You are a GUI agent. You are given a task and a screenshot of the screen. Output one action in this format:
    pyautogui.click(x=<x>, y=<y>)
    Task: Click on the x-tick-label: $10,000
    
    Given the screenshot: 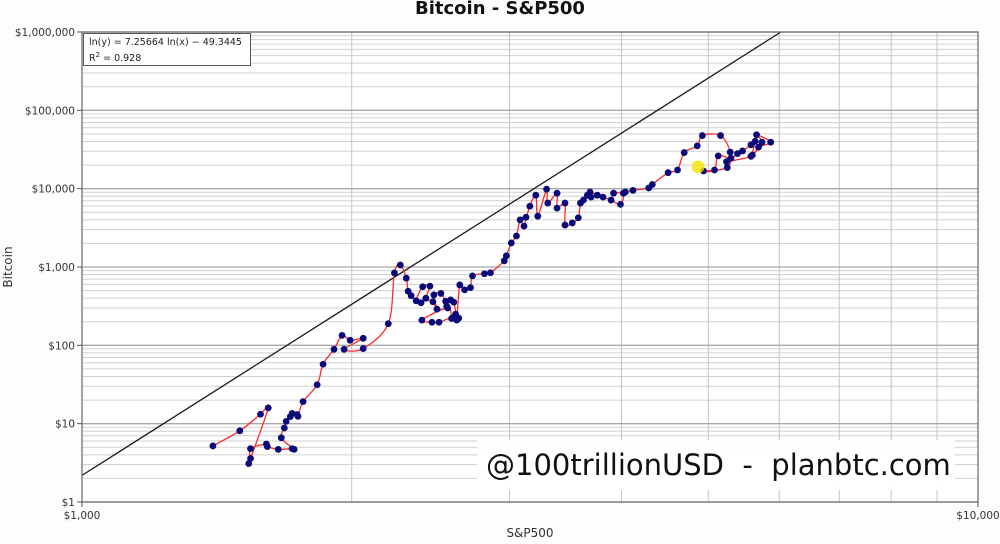 What is the action you would take?
    pyautogui.click(x=977, y=516)
    